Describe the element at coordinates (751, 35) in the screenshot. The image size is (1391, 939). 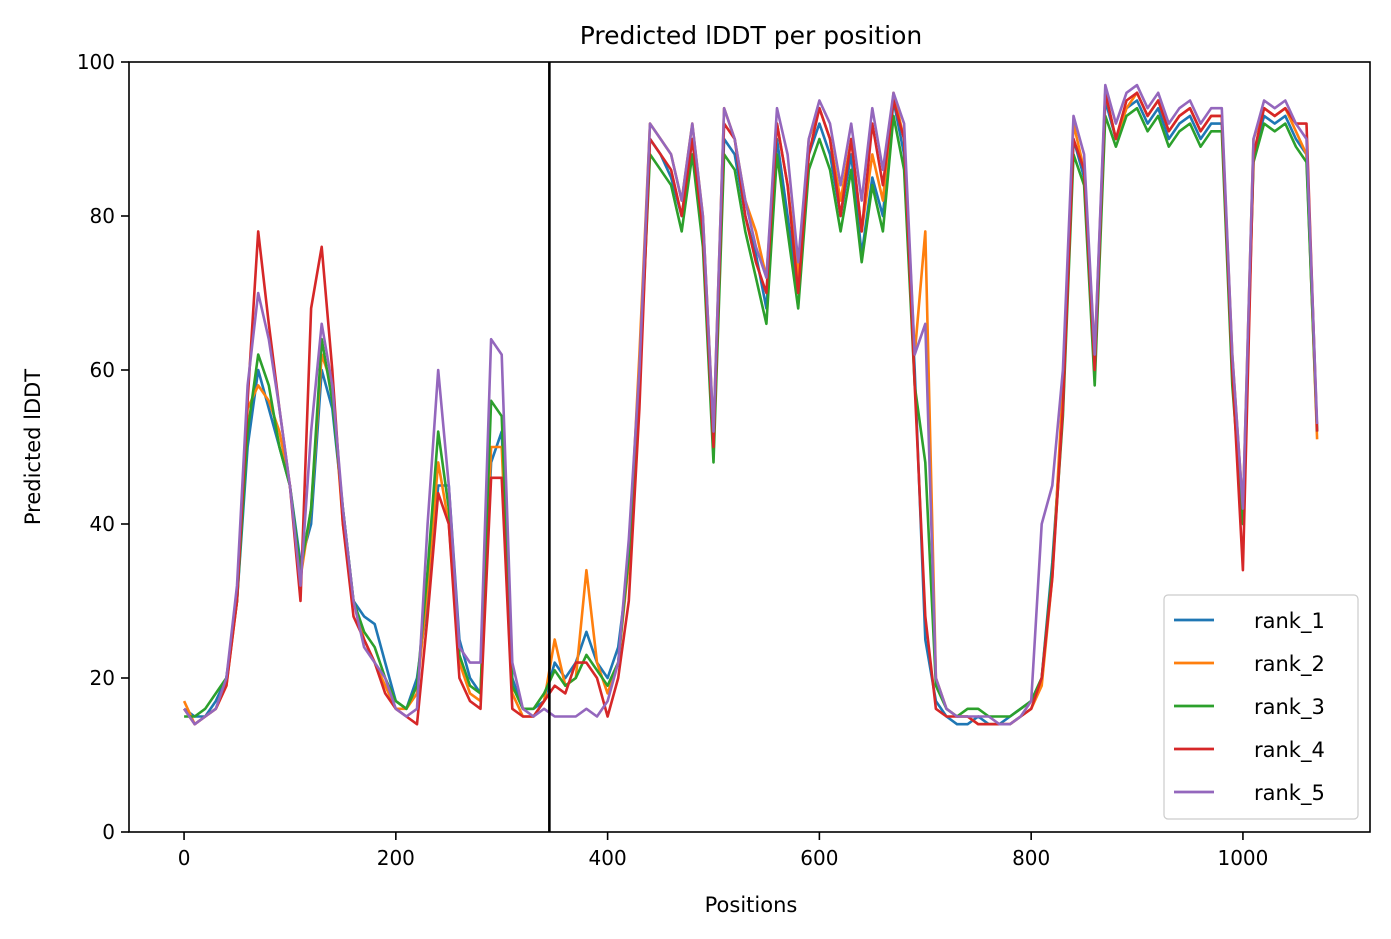
I see `chart-title: Predicted lDDT per position` at that location.